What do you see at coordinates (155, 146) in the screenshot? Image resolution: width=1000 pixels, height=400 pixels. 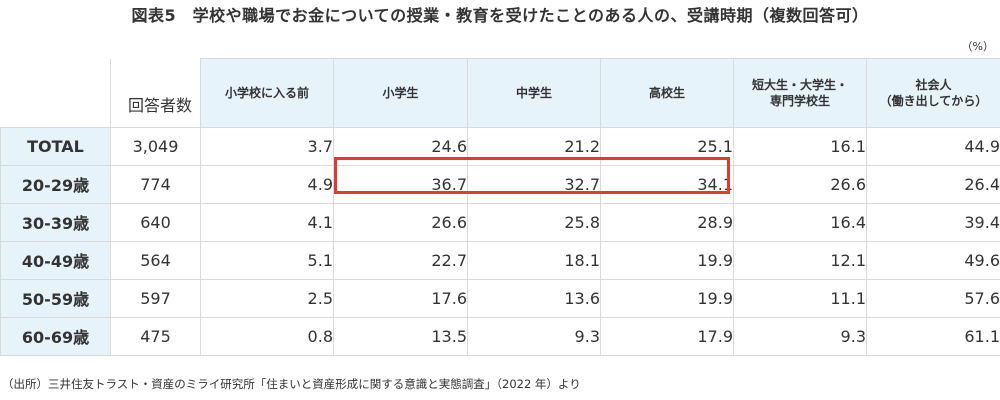 I see `respondent-count: 3,049` at bounding box center [155, 146].